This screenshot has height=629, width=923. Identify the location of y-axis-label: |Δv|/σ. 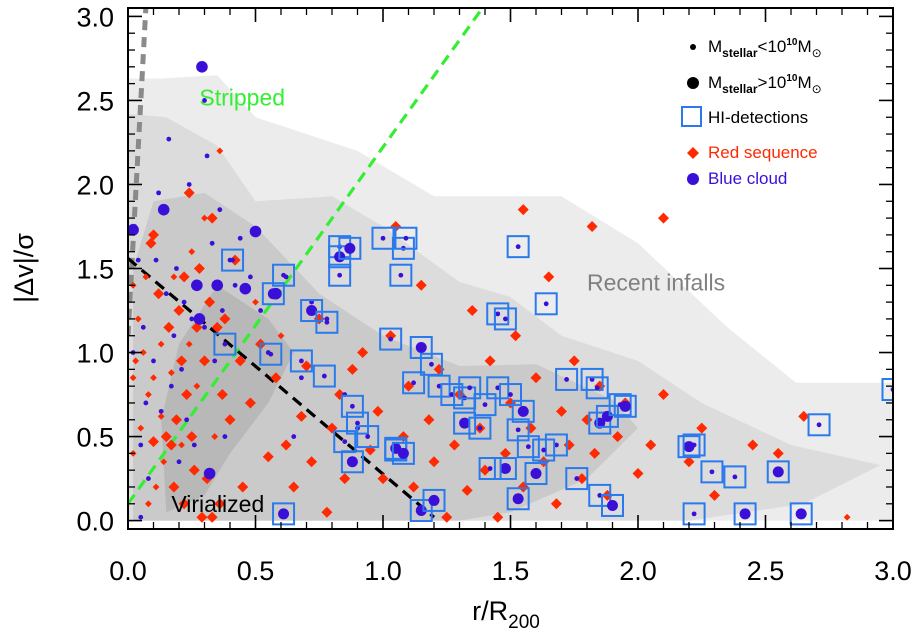
(24, 268).